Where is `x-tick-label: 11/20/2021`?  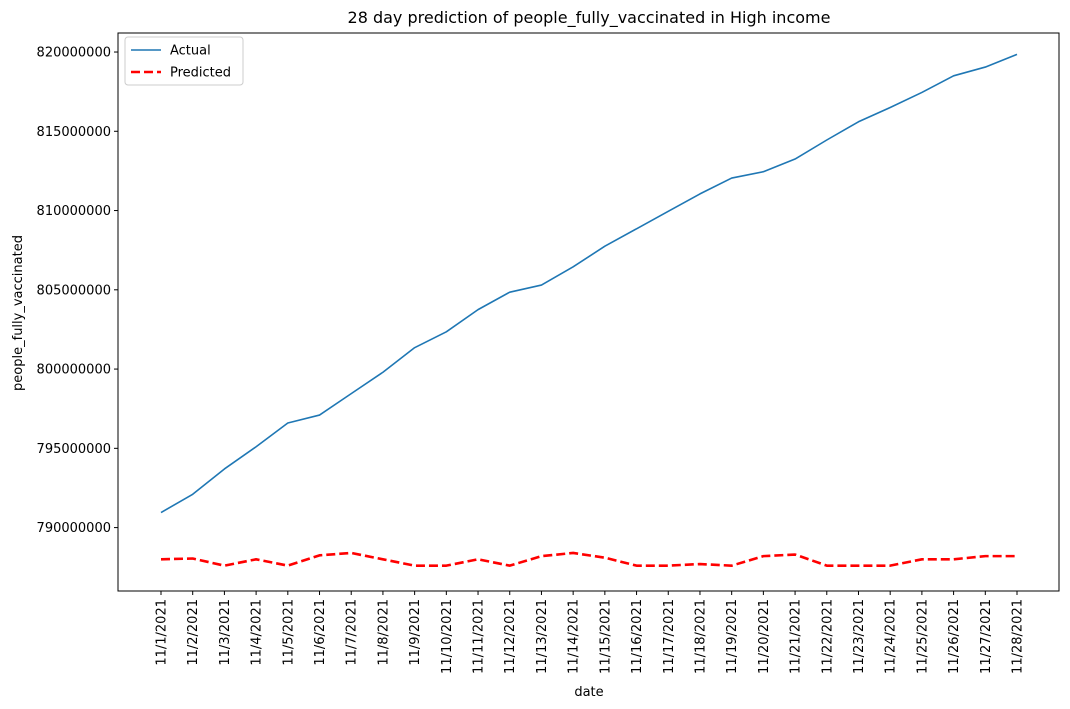 x-tick-label: 11/20/2021 is located at coordinates (764, 636).